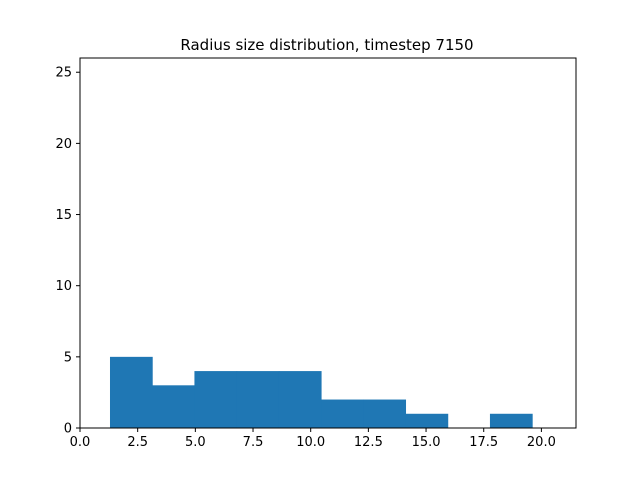 This screenshot has height=480, width=640. What do you see at coordinates (426, 442) in the screenshot?
I see `x-tick-label: 15.0` at bounding box center [426, 442].